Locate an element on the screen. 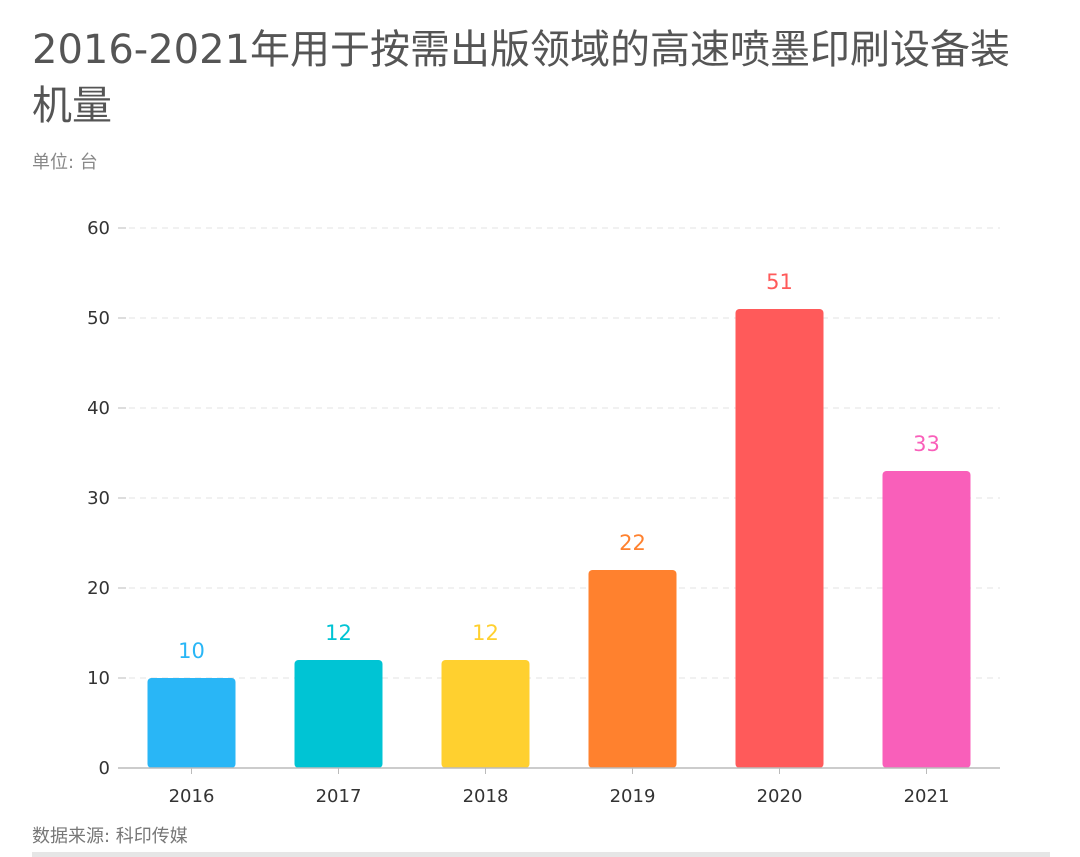 The width and height of the screenshot is (1080, 857). bar-2017 is located at coordinates (338, 714).